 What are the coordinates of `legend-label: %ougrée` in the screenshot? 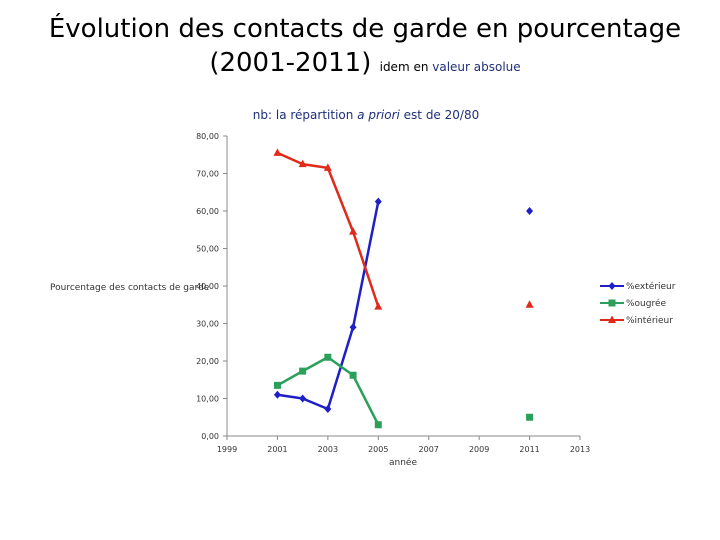 It's located at (646, 303).